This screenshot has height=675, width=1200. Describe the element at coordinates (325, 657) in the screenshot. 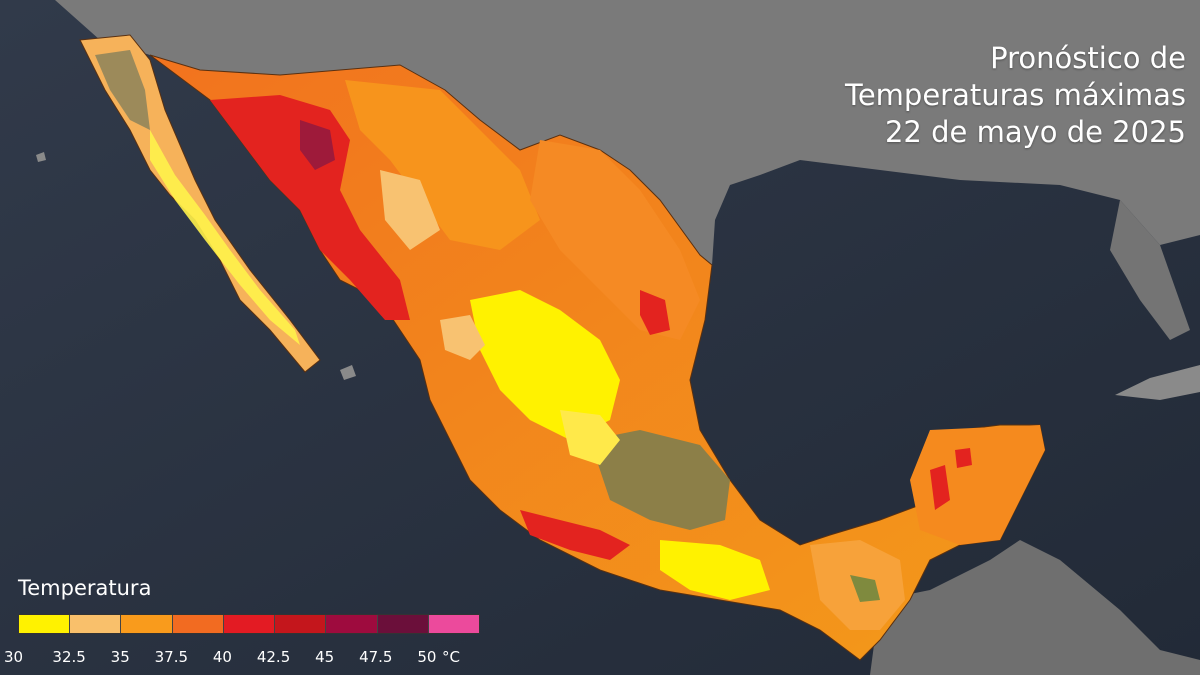

I see `legend-tick-label: 45` at that location.